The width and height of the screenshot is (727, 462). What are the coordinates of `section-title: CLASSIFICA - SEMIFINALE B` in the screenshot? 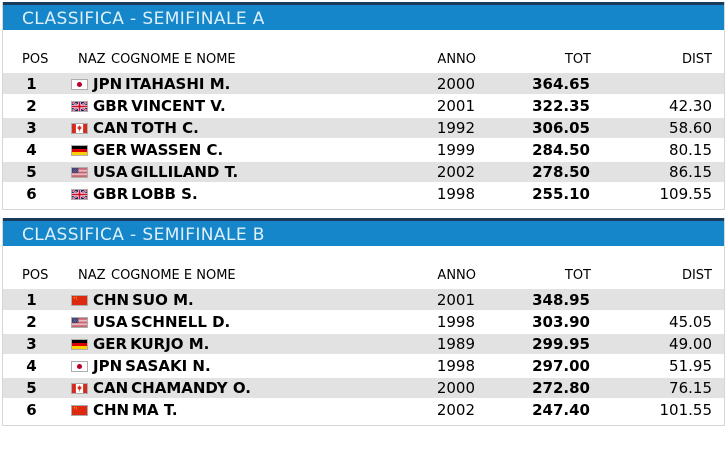 It's located at (143, 235).